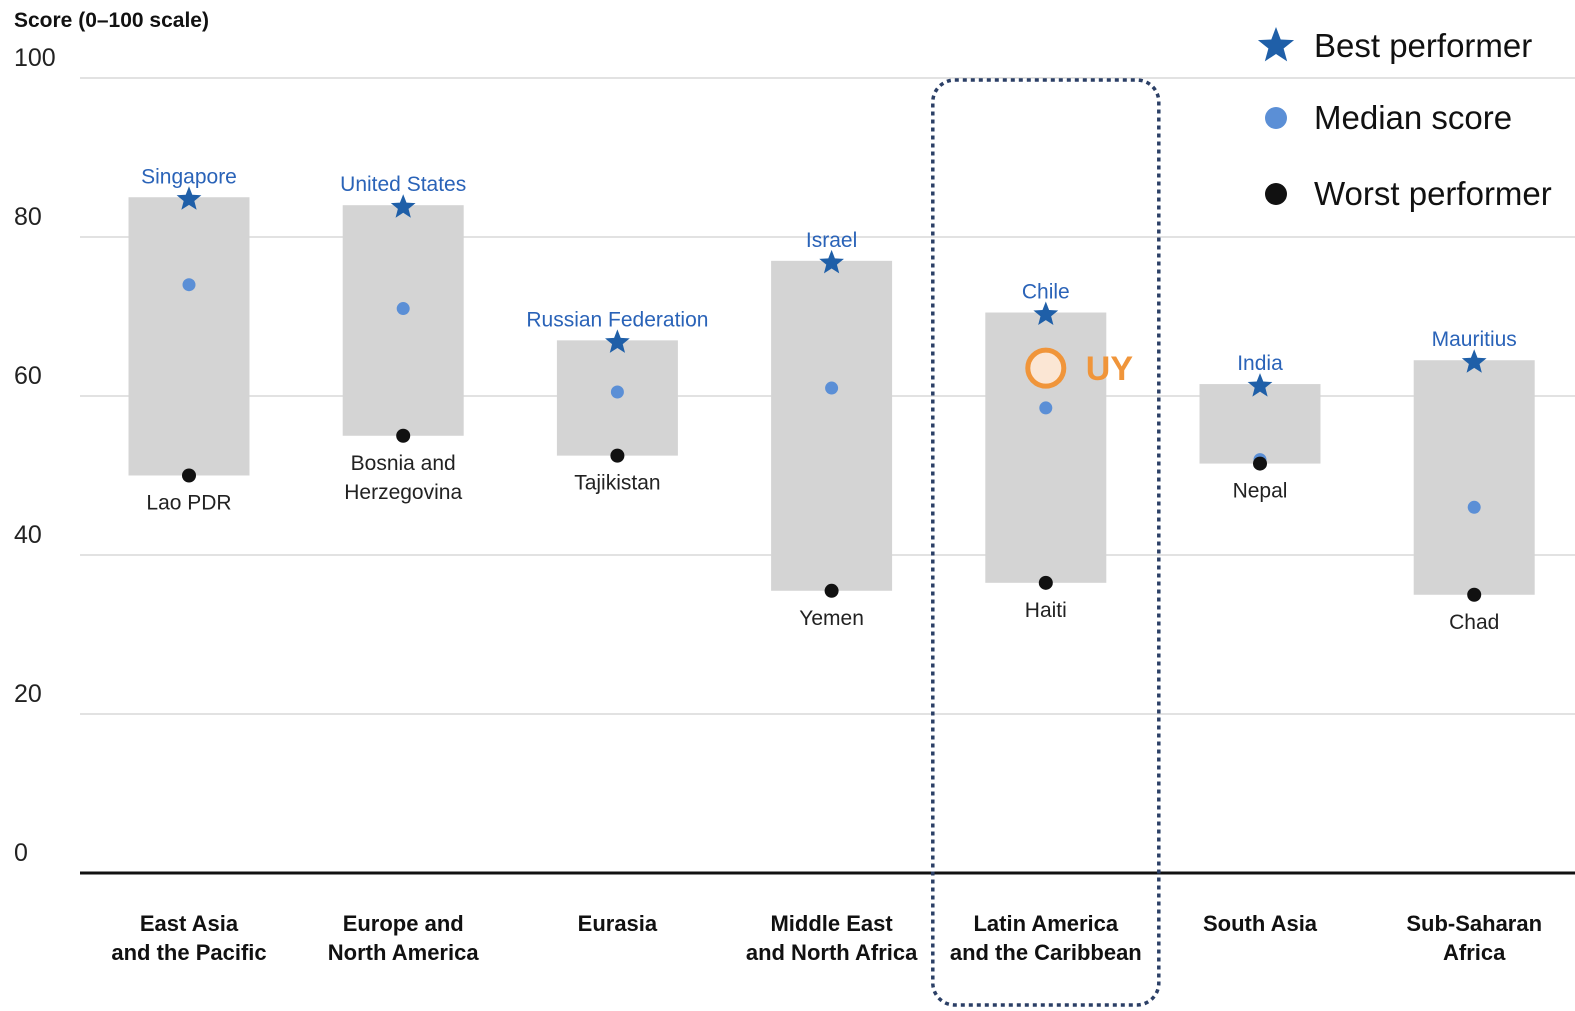 This screenshot has height=1011, width=1575. I want to click on best-performer-label: United States, so click(403, 184).